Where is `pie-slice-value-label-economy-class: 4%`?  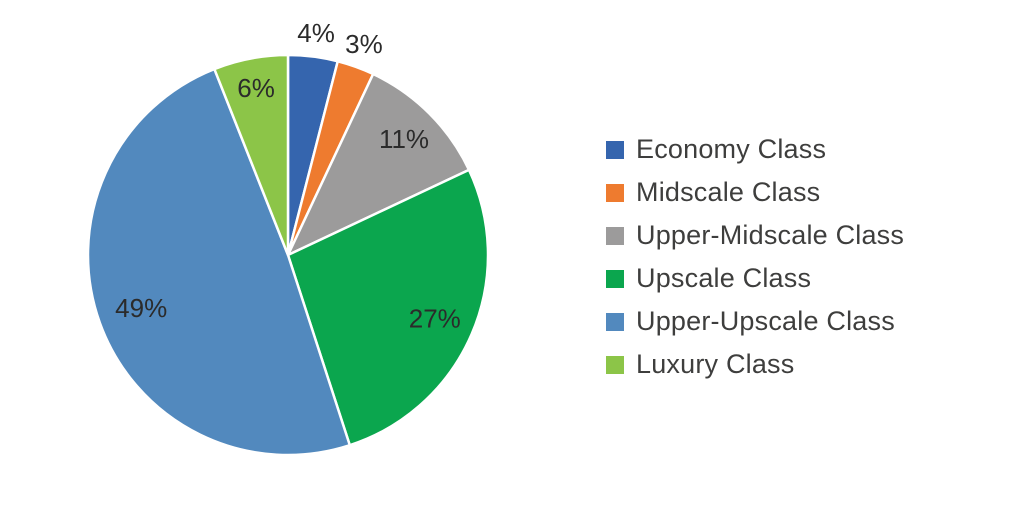
pie-slice-value-label-economy-class: 4% is located at coordinates (316, 33).